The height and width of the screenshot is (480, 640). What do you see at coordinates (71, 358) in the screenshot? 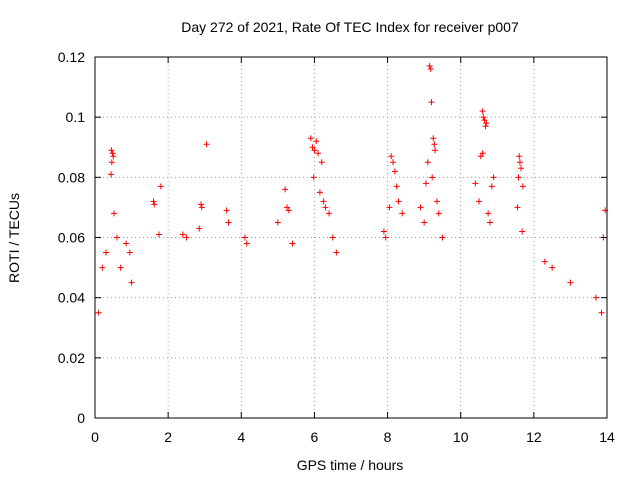
I see `y-tick-label: 0.02` at bounding box center [71, 358].